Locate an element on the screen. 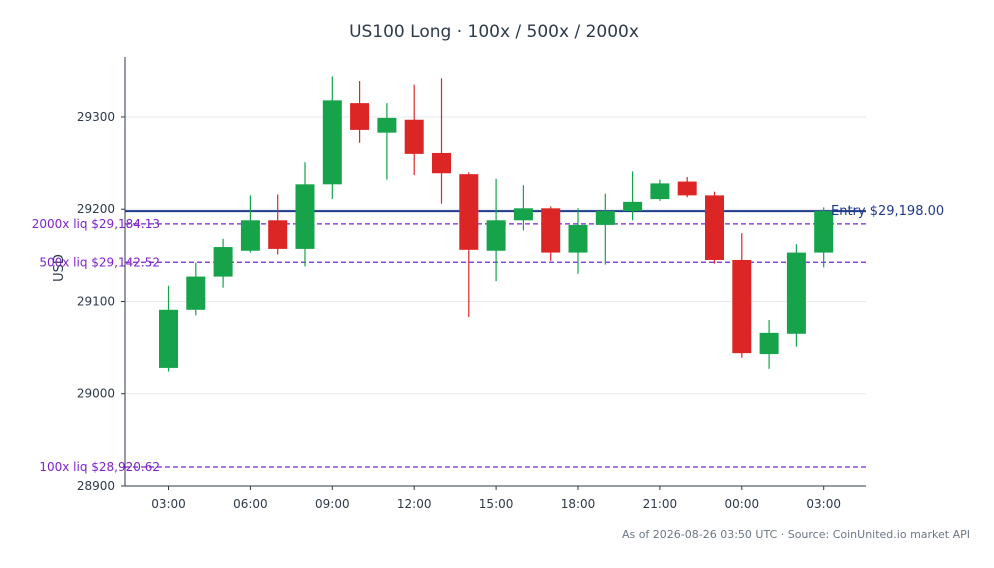  liquidation-label: 100x liq $28,920.62 is located at coordinates (99, 467).